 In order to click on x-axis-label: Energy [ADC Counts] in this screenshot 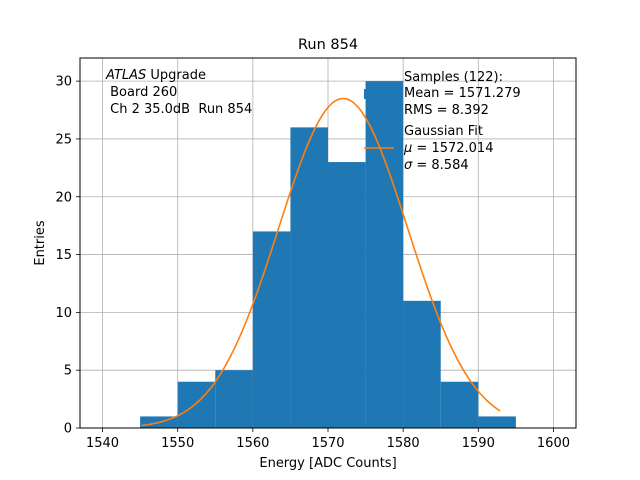, I will do `click(327, 463)`.